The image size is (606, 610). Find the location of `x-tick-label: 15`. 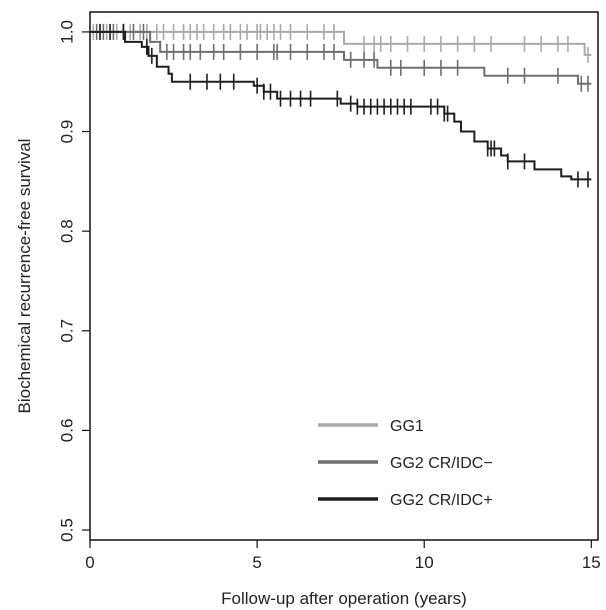

x-tick-label: 15 is located at coordinates (591, 562).